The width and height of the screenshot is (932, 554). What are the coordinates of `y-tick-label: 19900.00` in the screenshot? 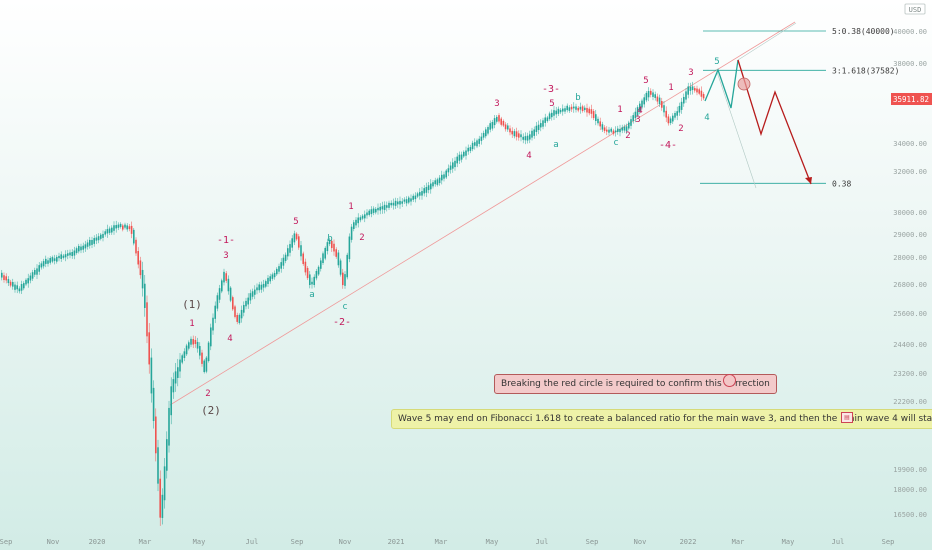 It's located at (910, 470).